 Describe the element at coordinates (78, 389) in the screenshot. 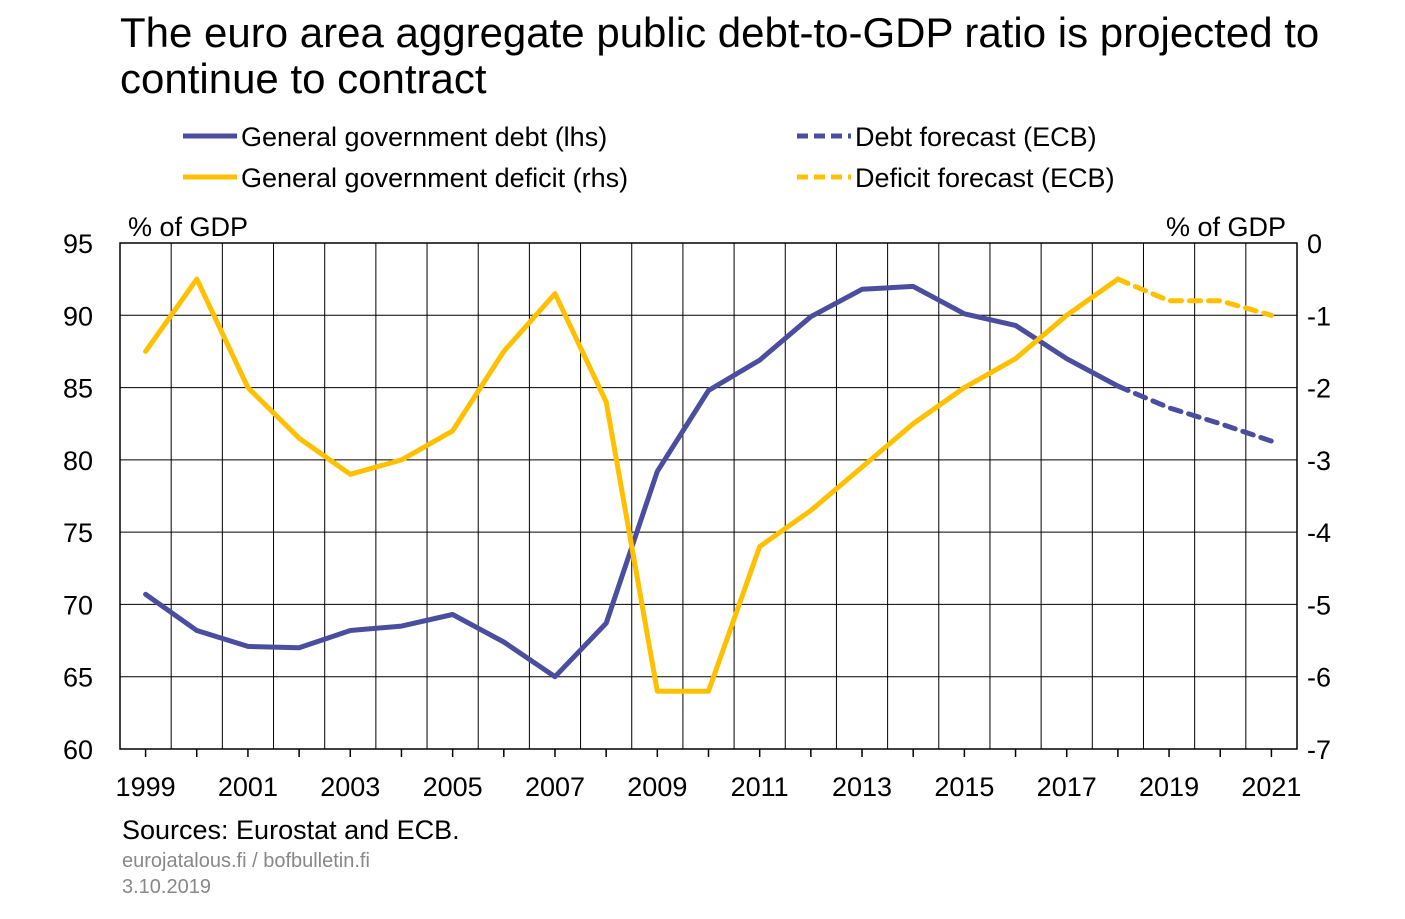

I see `y-left-tick-label: 85` at that location.